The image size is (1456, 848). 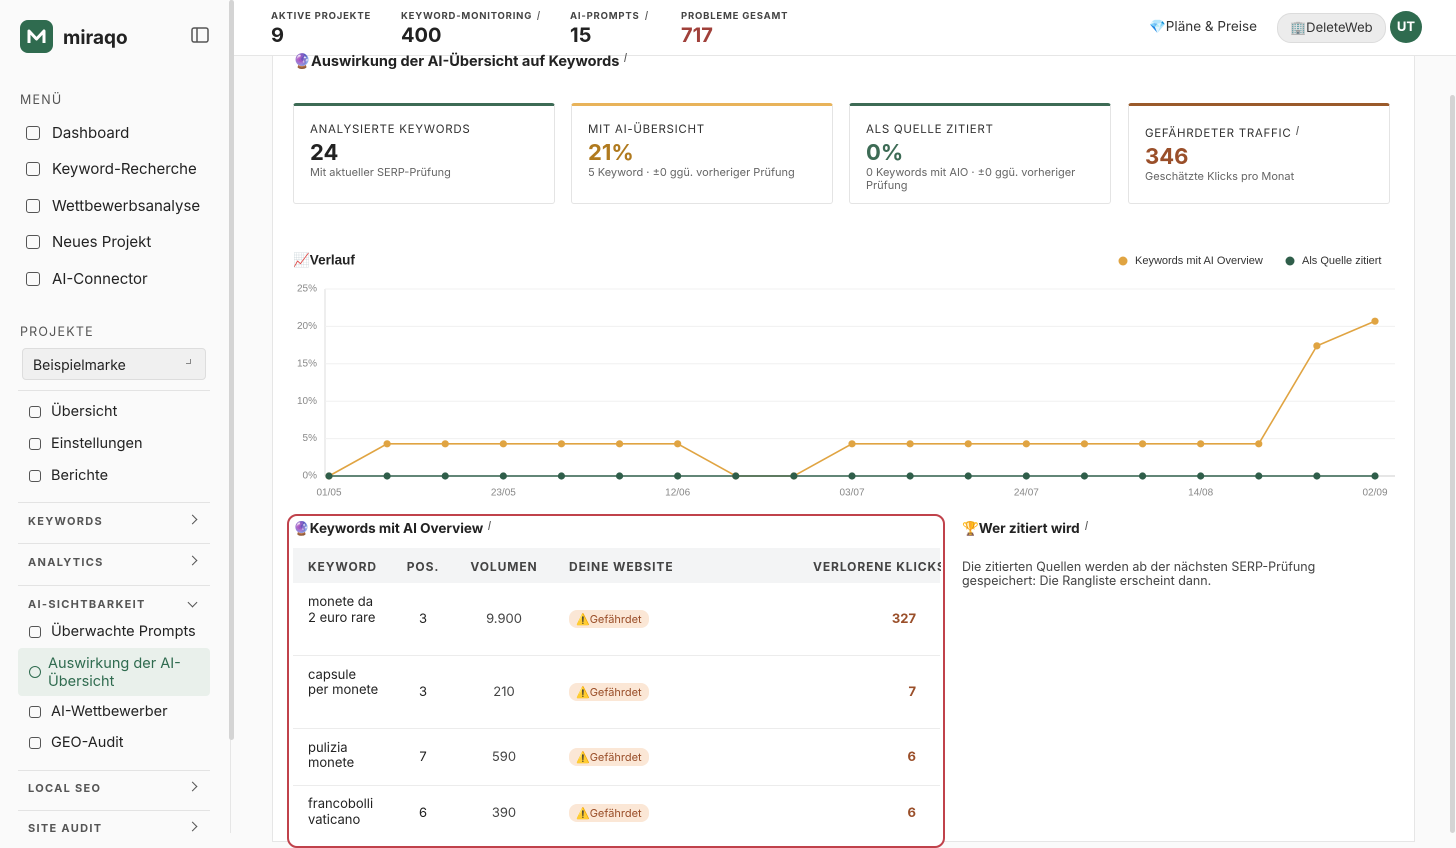 What do you see at coordinates (1027, 529) in the screenshot?
I see `citations-title: 🏆Wer zitiert wird` at bounding box center [1027, 529].